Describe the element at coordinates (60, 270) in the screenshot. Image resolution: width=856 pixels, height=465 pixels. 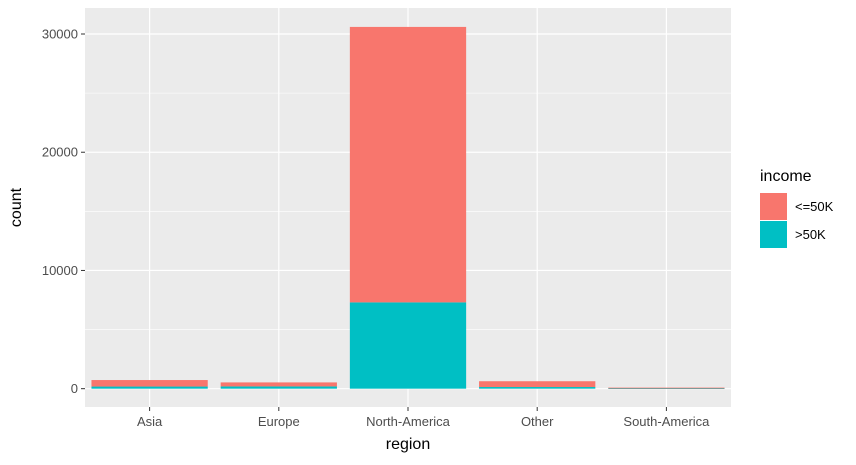
I see `y-tick-label: 10000` at that location.